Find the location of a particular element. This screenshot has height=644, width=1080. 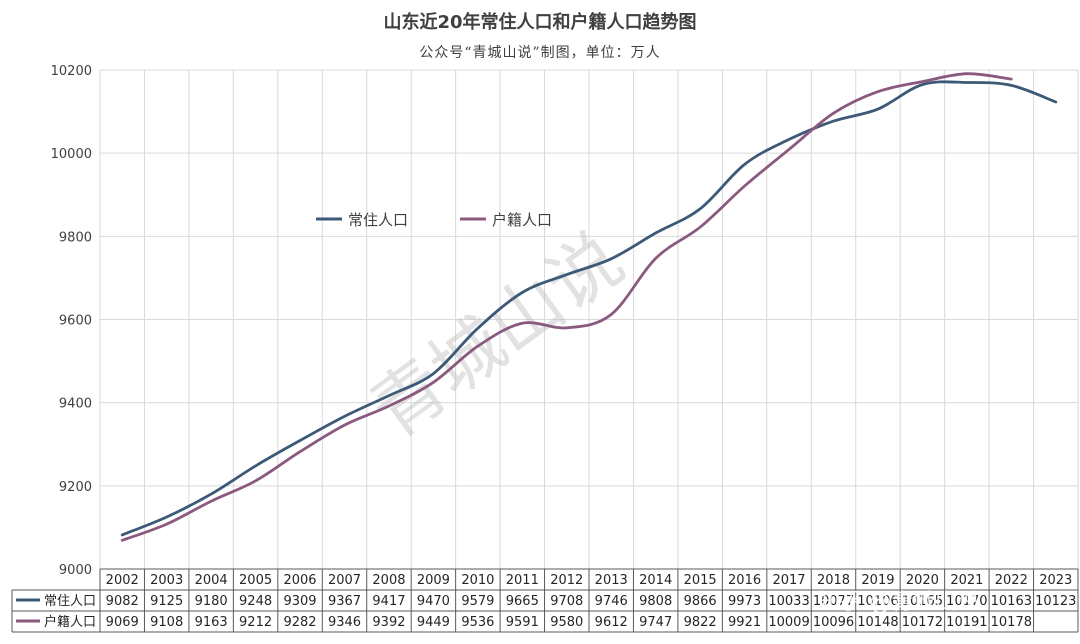

data-label: 9808 is located at coordinates (655, 601).